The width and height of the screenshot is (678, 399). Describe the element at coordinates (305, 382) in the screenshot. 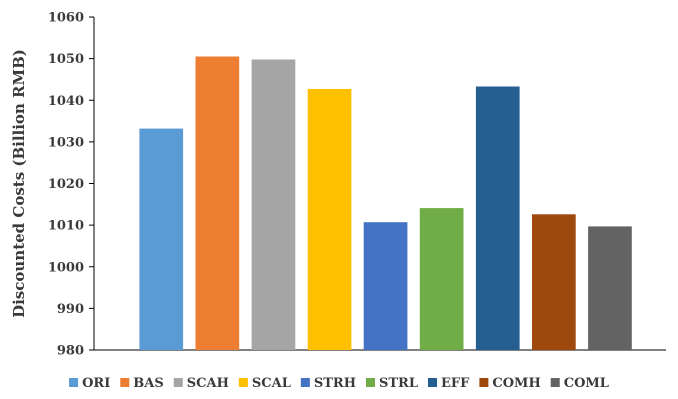

I see `legend-swatch-strh` at that location.